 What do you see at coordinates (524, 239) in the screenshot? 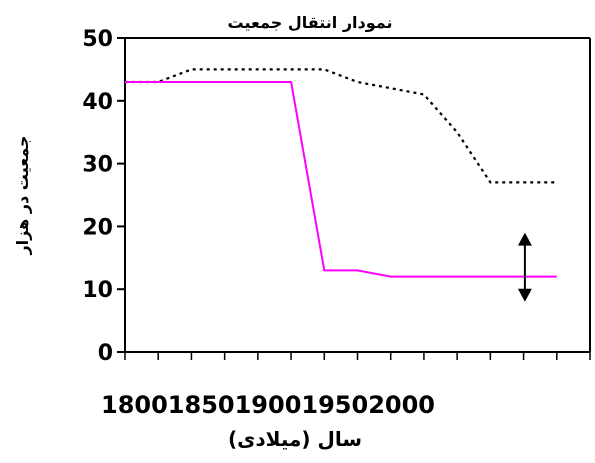
I see `arrow-up-icon` at bounding box center [524, 239].